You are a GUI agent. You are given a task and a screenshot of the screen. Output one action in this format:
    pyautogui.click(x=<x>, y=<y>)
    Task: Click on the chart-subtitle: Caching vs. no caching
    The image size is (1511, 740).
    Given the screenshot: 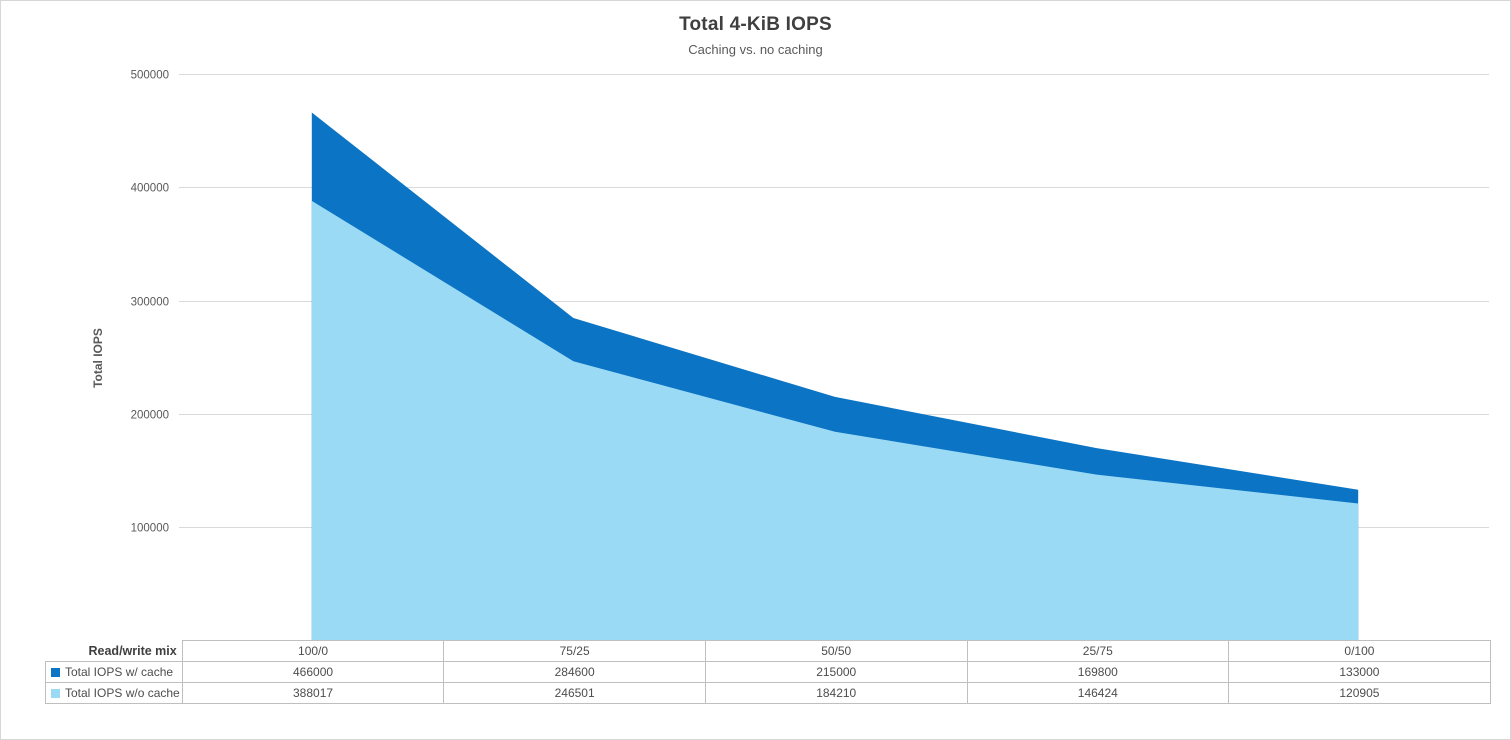 What is the action you would take?
    pyautogui.click(x=755, y=49)
    